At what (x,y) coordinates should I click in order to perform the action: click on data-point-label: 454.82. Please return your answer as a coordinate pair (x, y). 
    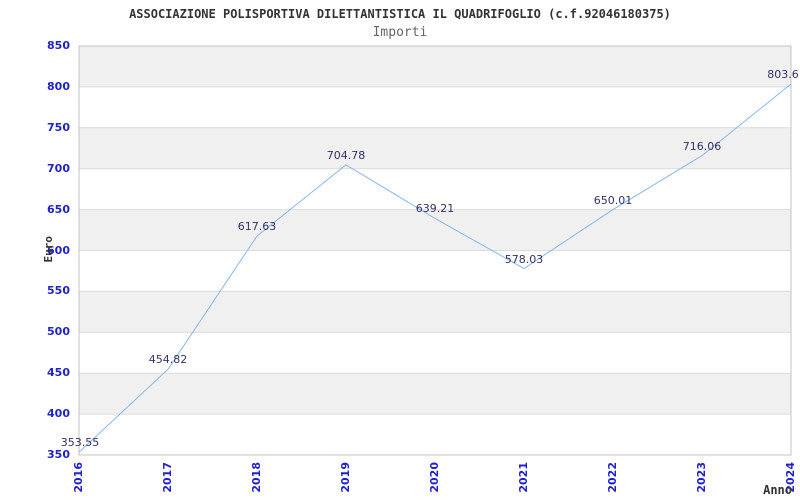
    Looking at the image, I should click on (168, 360).